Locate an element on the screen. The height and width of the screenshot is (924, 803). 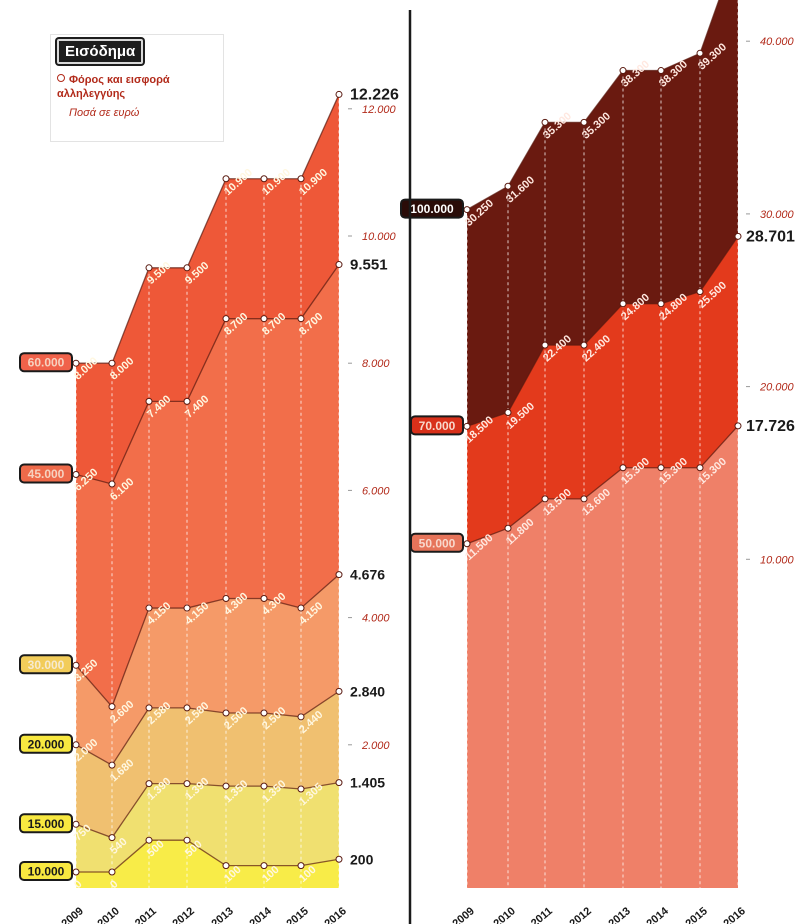
left-y-tick-label: 2.000 is located at coordinates (375, 746).